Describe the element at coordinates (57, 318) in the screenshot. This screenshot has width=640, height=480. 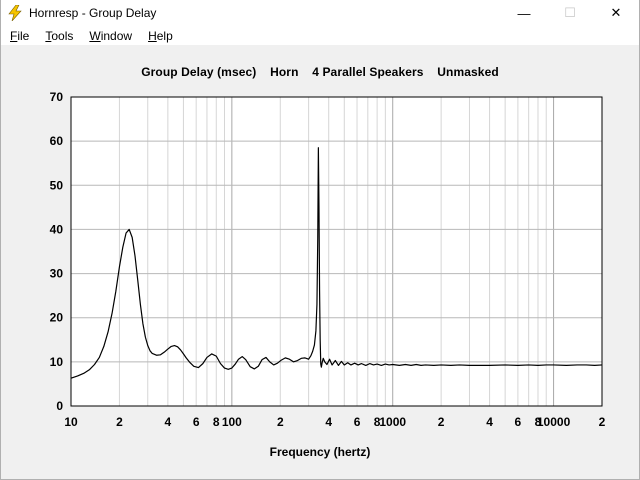
I see `y-tick-label: 20` at that location.